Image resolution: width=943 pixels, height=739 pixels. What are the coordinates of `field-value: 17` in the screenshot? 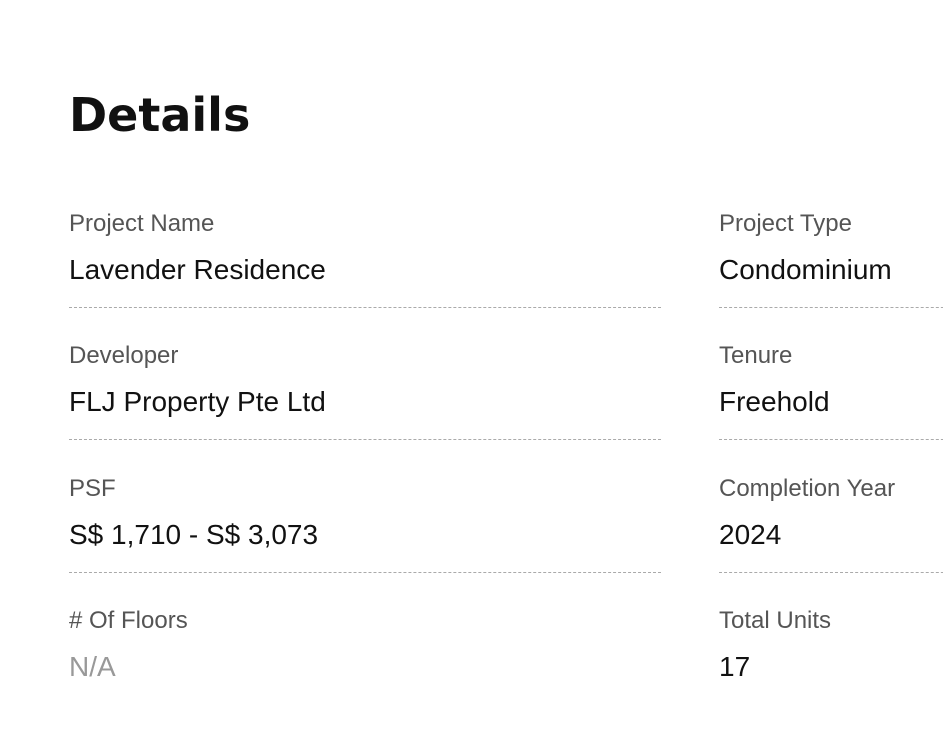 It's located at (735, 666).